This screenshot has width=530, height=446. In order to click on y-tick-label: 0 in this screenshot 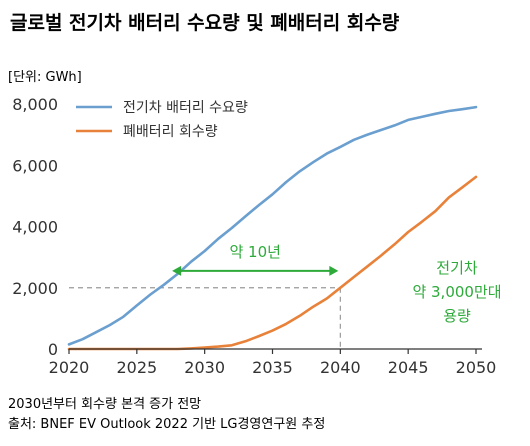, I will do `click(53, 349)`.